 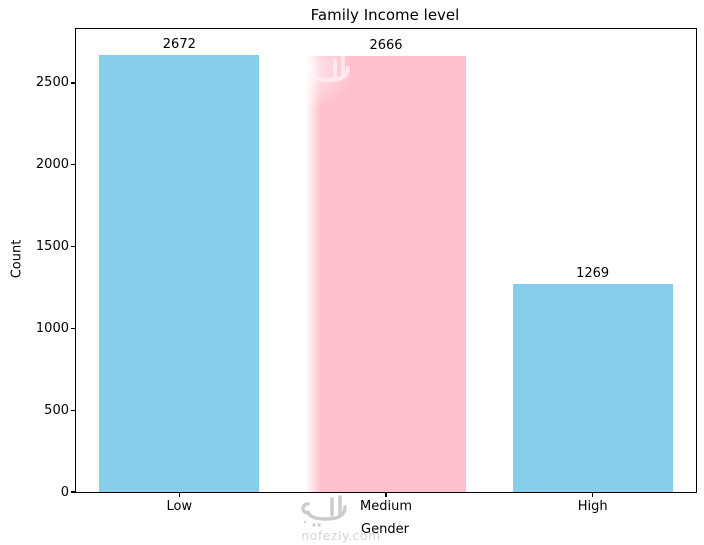 I want to click on bar-value-label: 2666, so click(x=386, y=45).